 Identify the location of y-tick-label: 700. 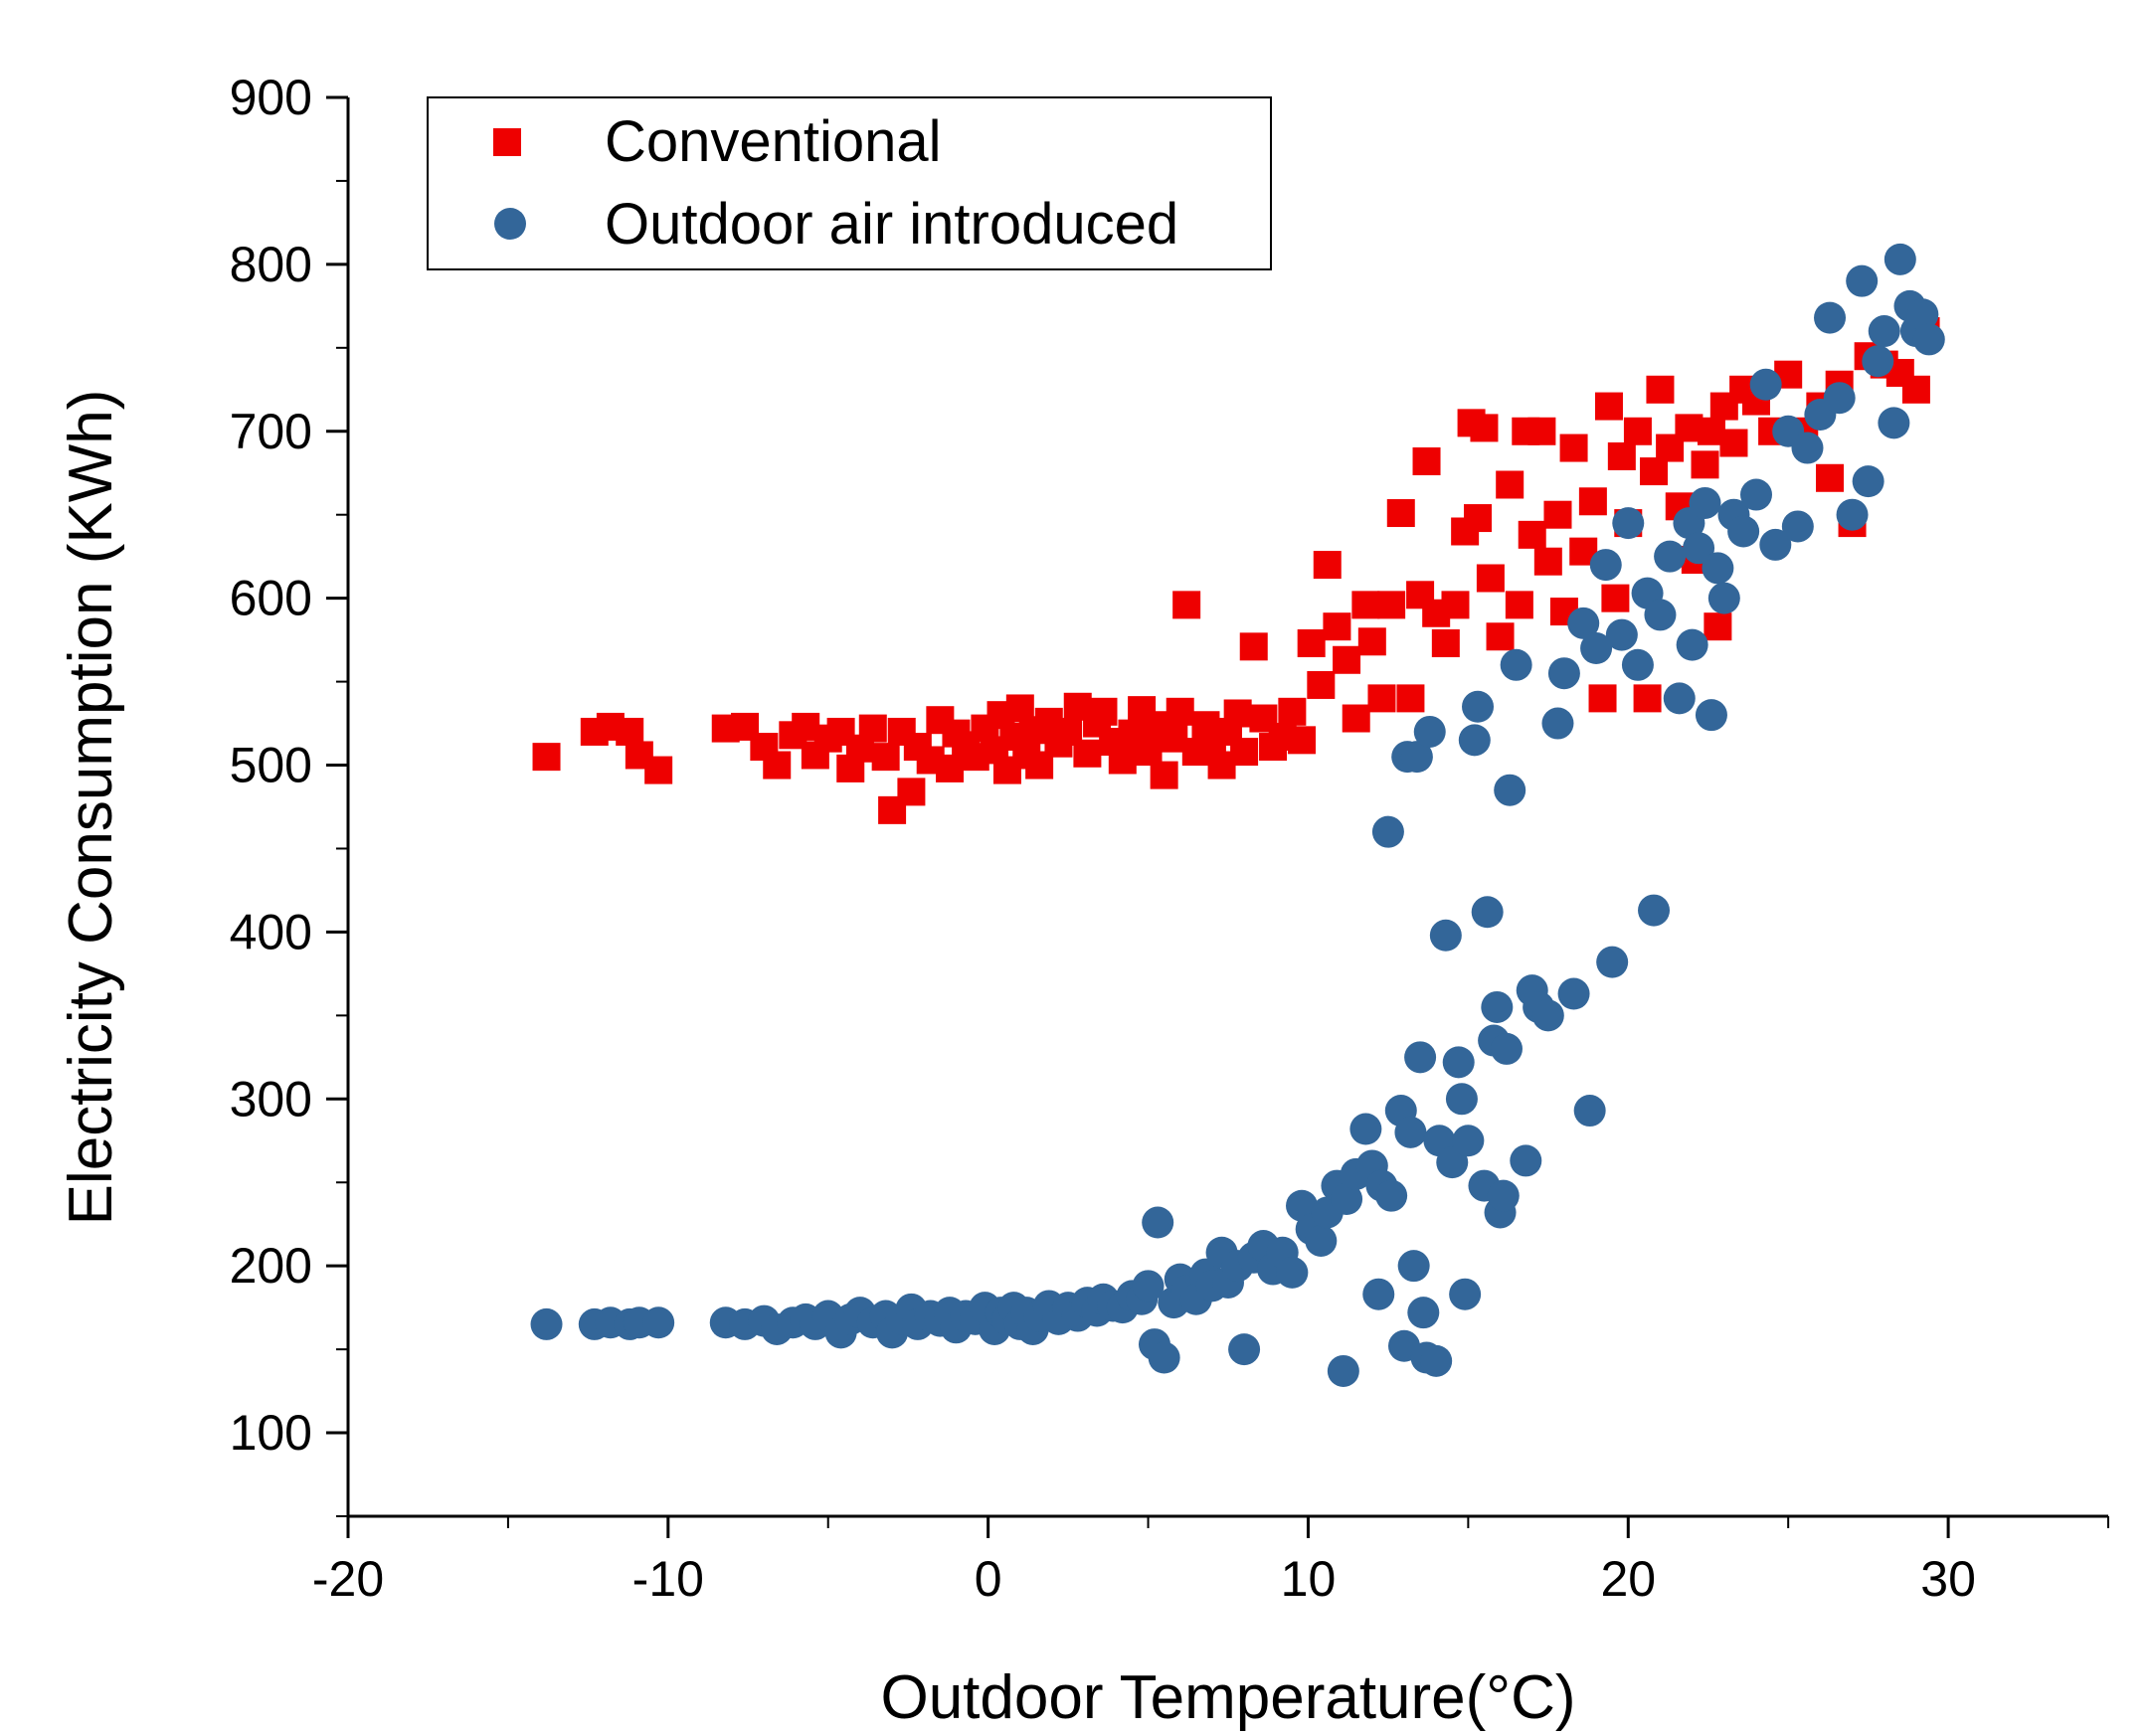
(271, 431).